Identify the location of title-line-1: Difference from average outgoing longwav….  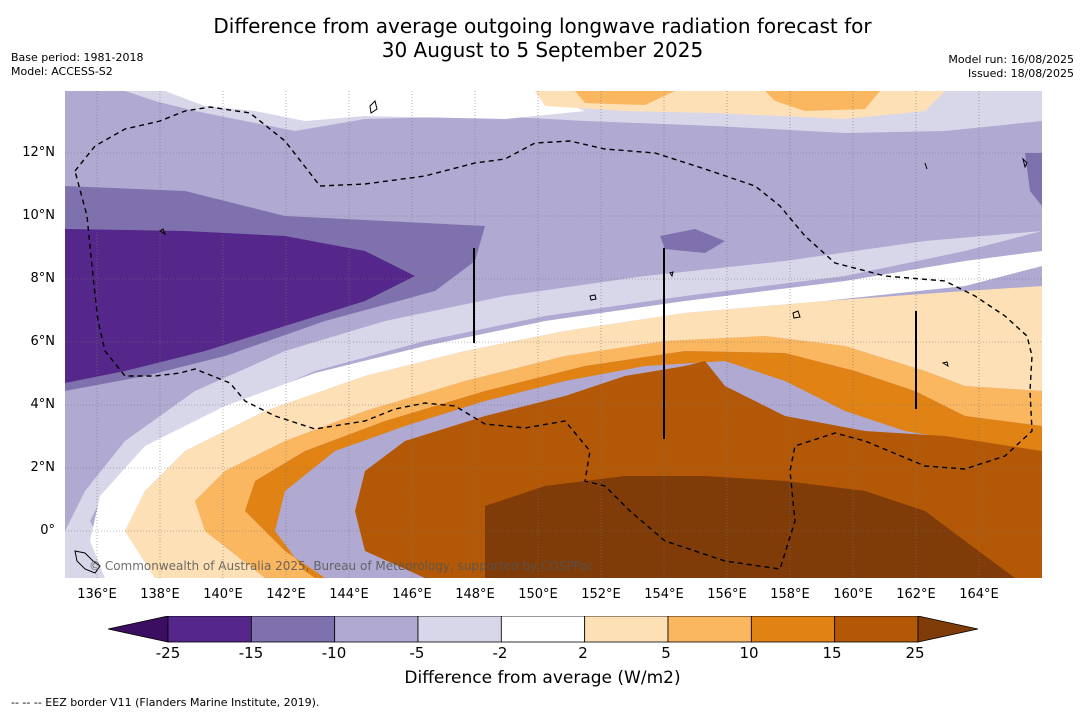
(542, 26).